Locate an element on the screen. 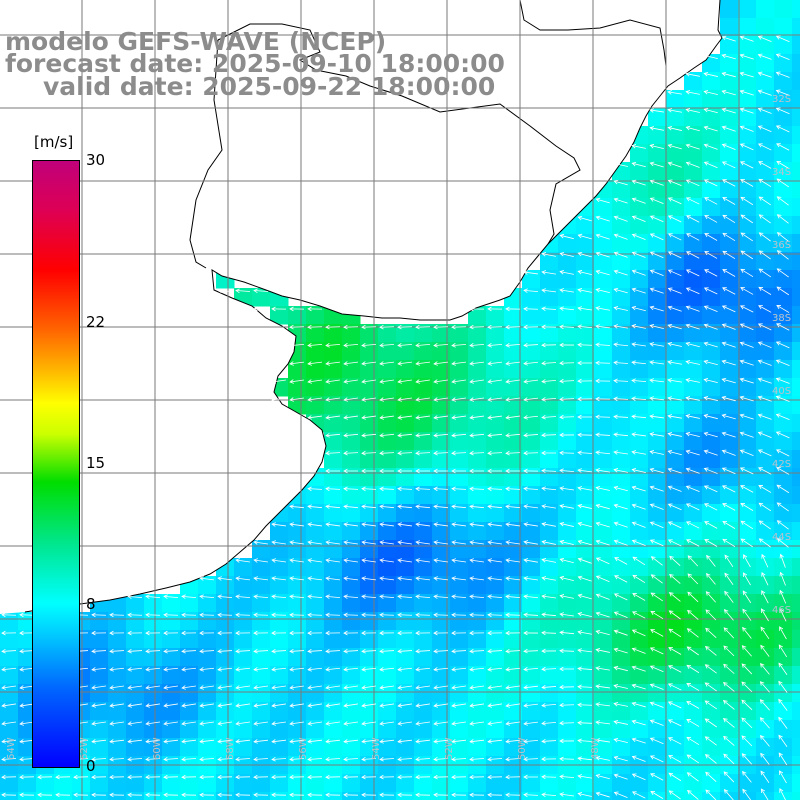  longitude-label: 54W is located at coordinates (376, 748).